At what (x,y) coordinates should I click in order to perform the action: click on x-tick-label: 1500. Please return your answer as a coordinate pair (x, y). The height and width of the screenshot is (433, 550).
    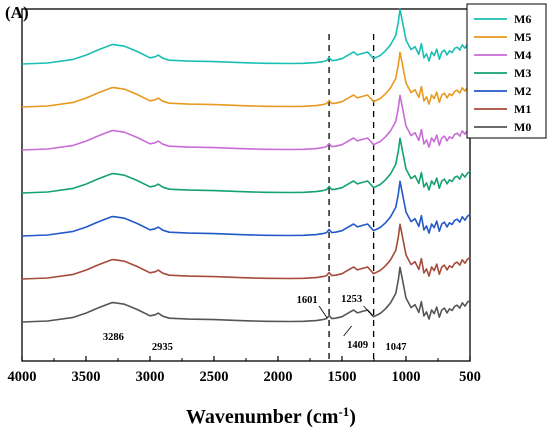
    Looking at the image, I should click on (342, 377).